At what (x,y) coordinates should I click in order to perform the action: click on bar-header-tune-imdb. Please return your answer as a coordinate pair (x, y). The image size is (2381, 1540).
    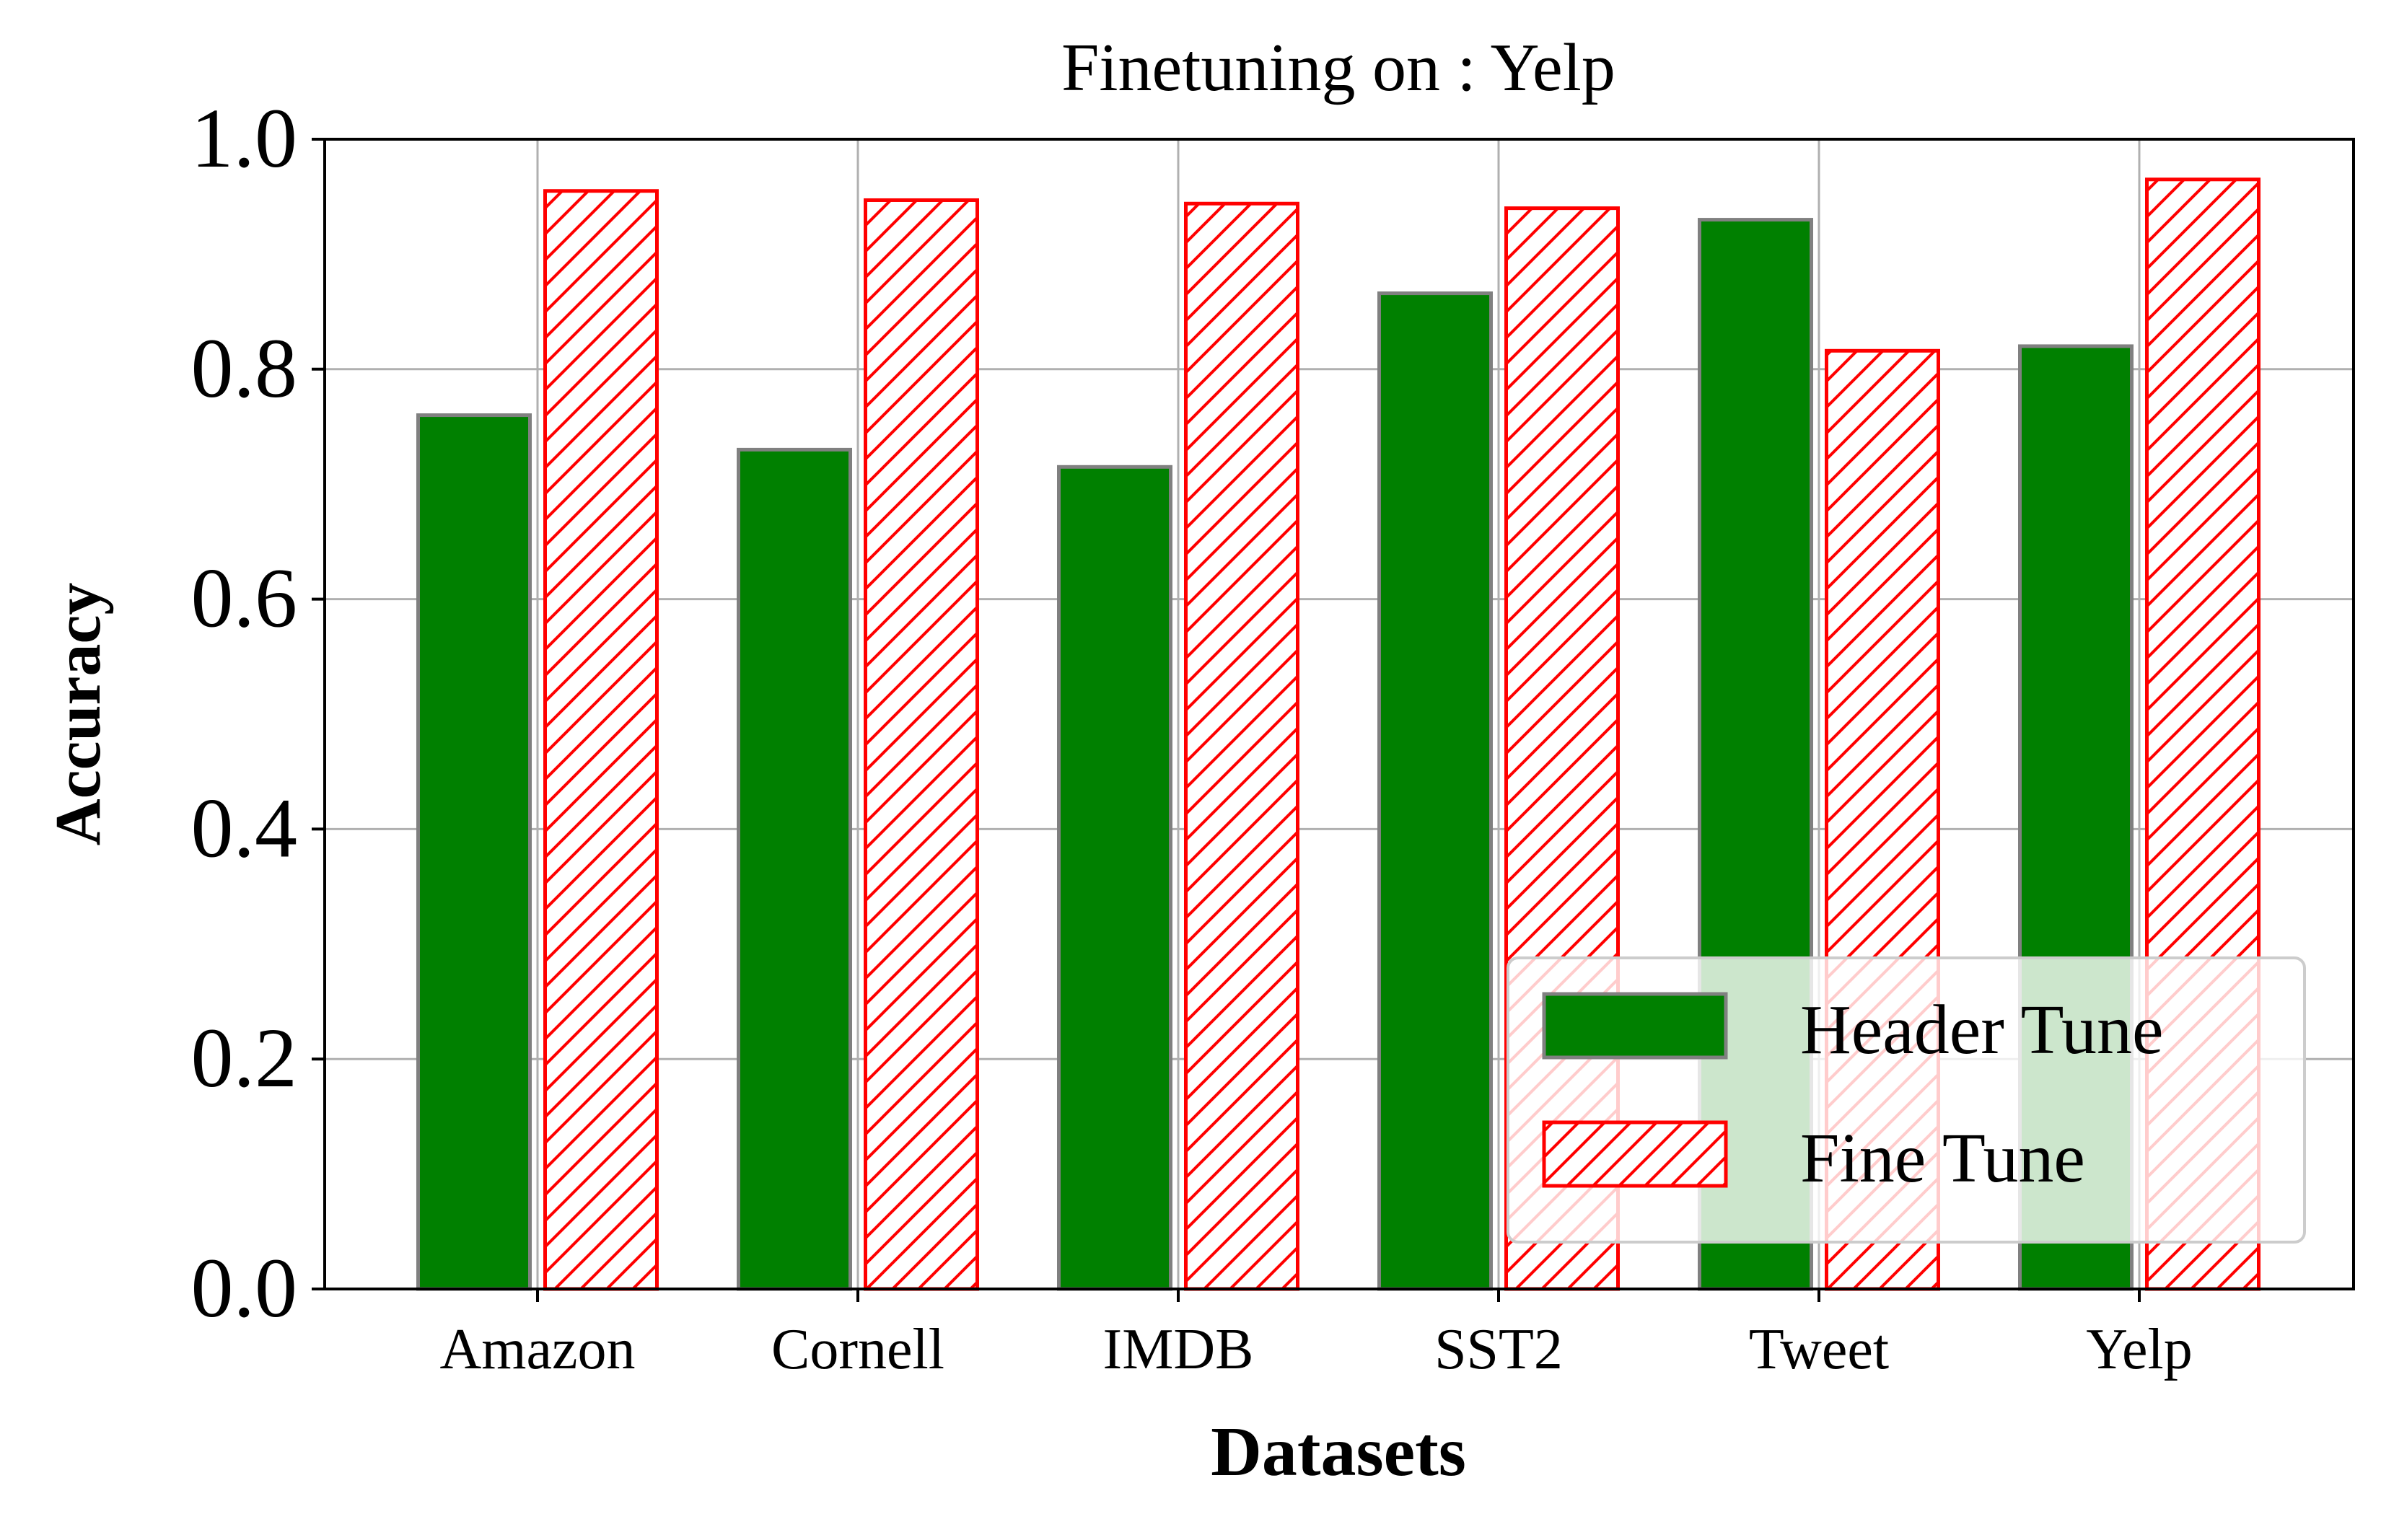
    Looking at the image, I should click on (1114, 878).